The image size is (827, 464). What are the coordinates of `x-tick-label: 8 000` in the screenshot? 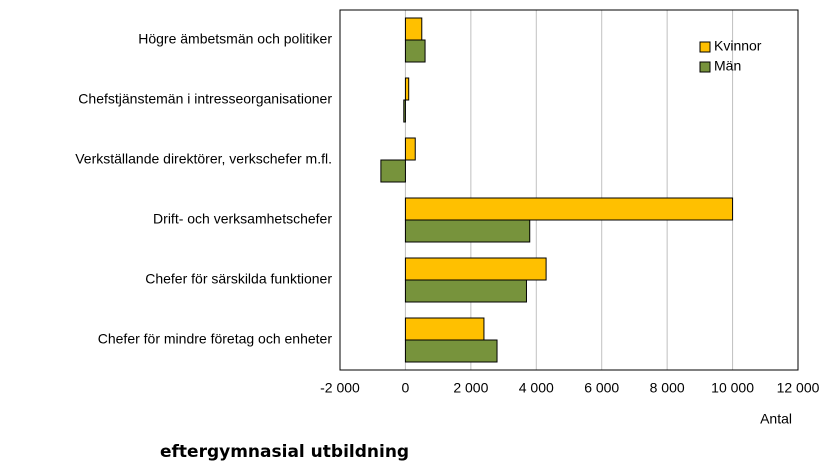 It's located at (667, 388).